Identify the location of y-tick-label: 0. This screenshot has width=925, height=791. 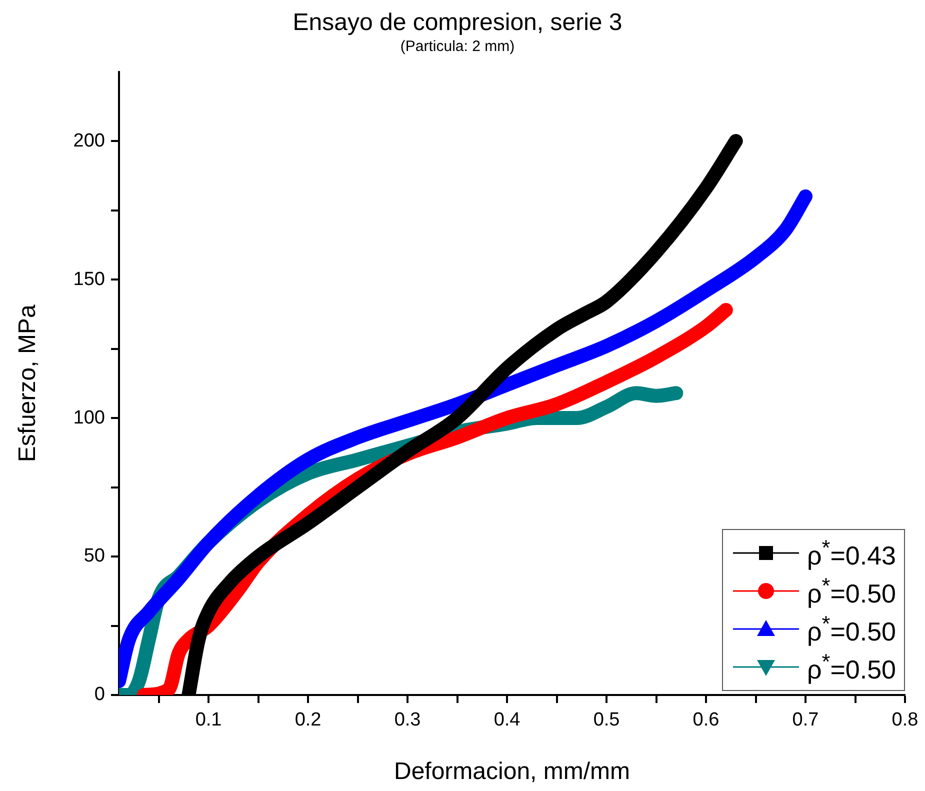
(99, 695).